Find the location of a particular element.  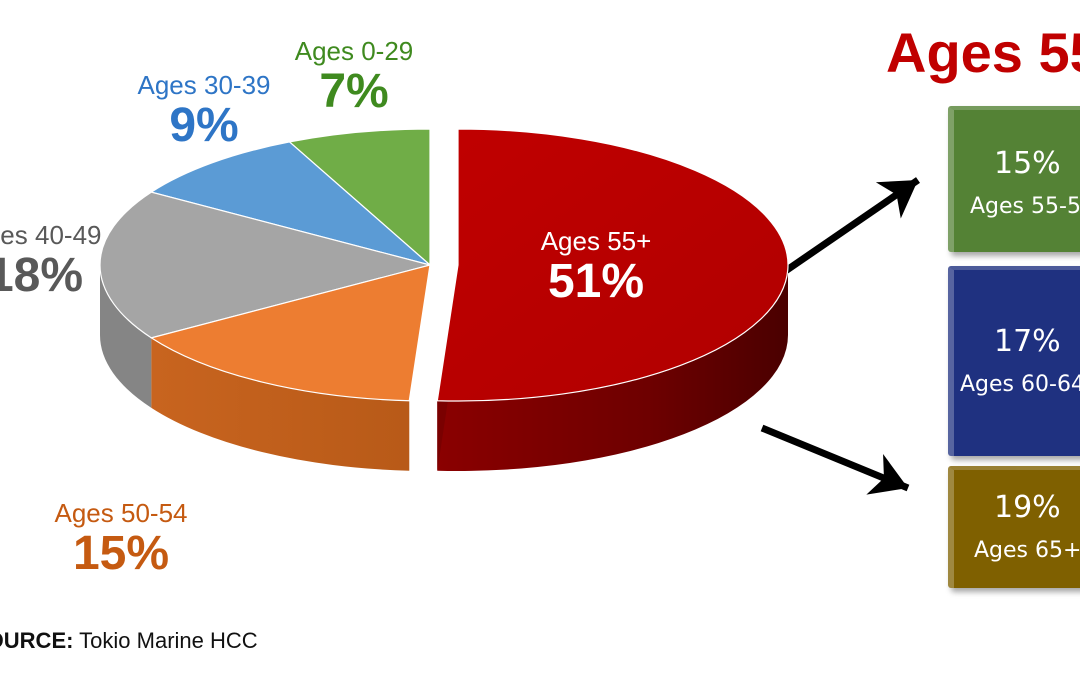

slice-label-ages-55-plus: Ages 55+ 51% is located at coordinates (596, 267).